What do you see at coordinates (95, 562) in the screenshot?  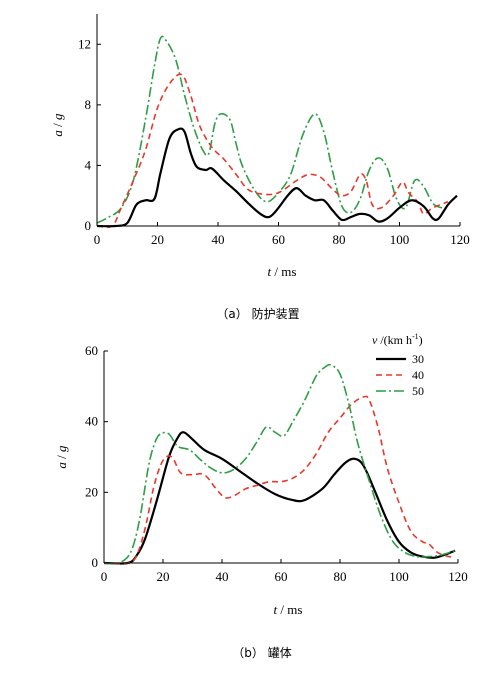 I see `chart-b-y-tick-label: 0` at bounding box center [95, 562].